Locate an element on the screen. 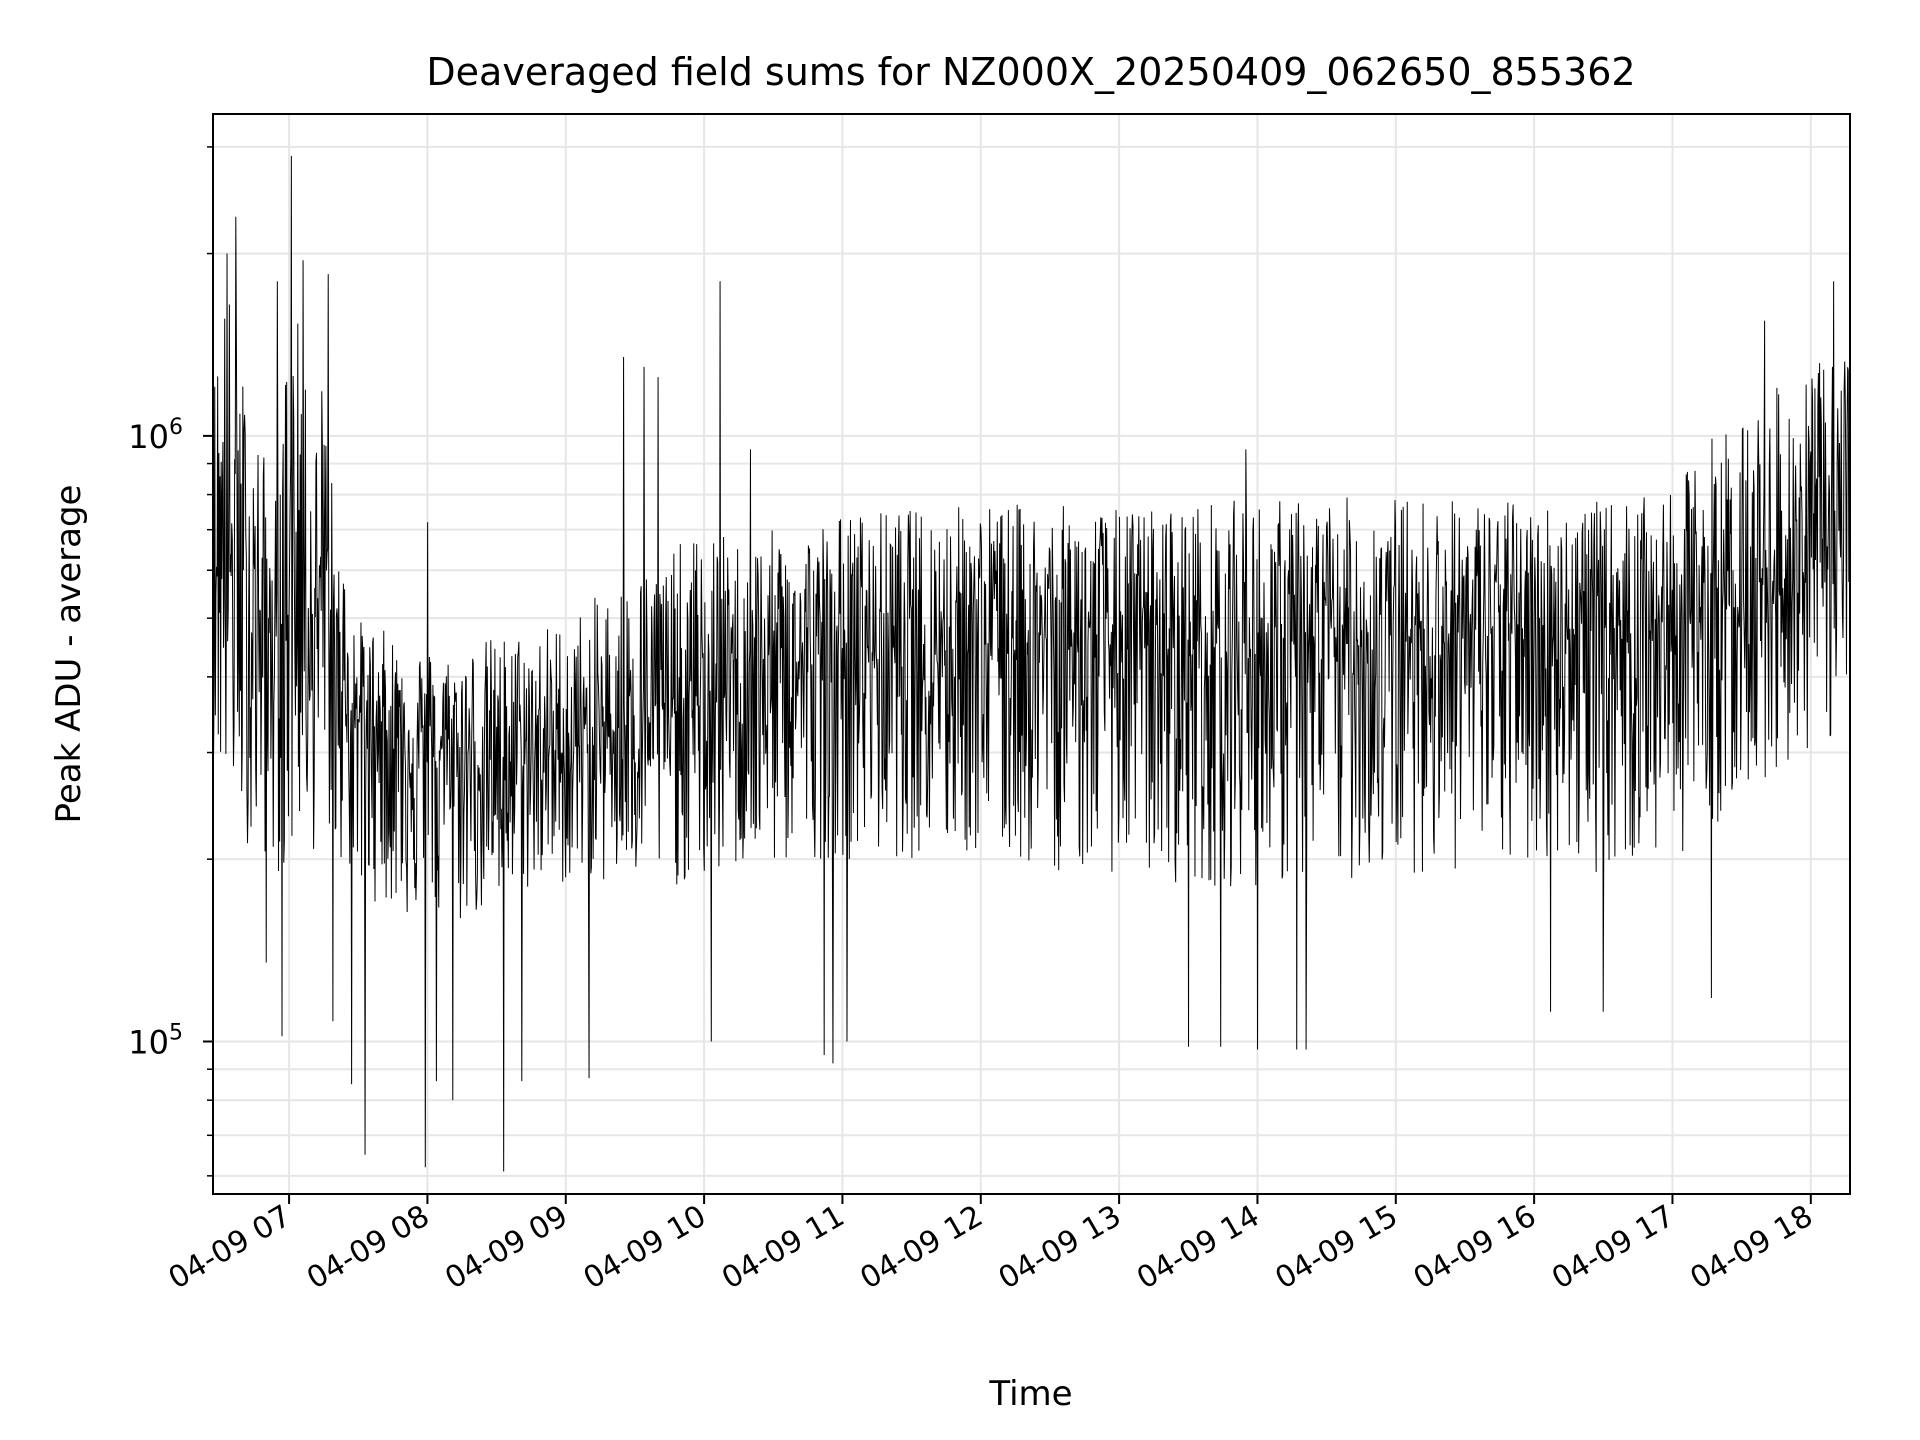 This screenshot has width=1920, height=1440. x-axis-label: Time is located at coordinates (1030, 1394).